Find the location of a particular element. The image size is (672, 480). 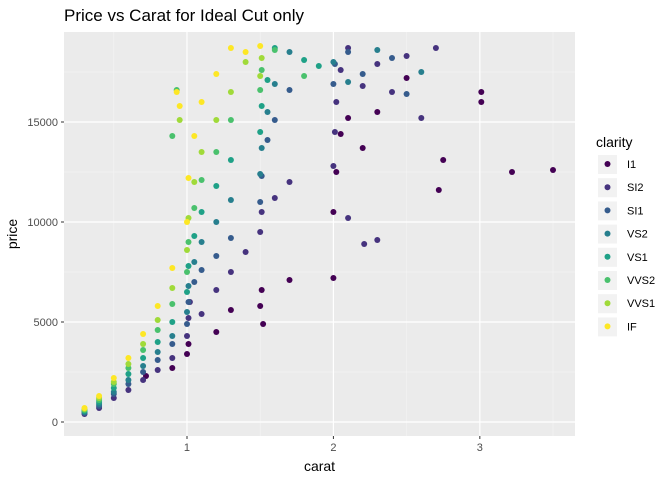

legend-label: IF is located at coordinates (632, 327).